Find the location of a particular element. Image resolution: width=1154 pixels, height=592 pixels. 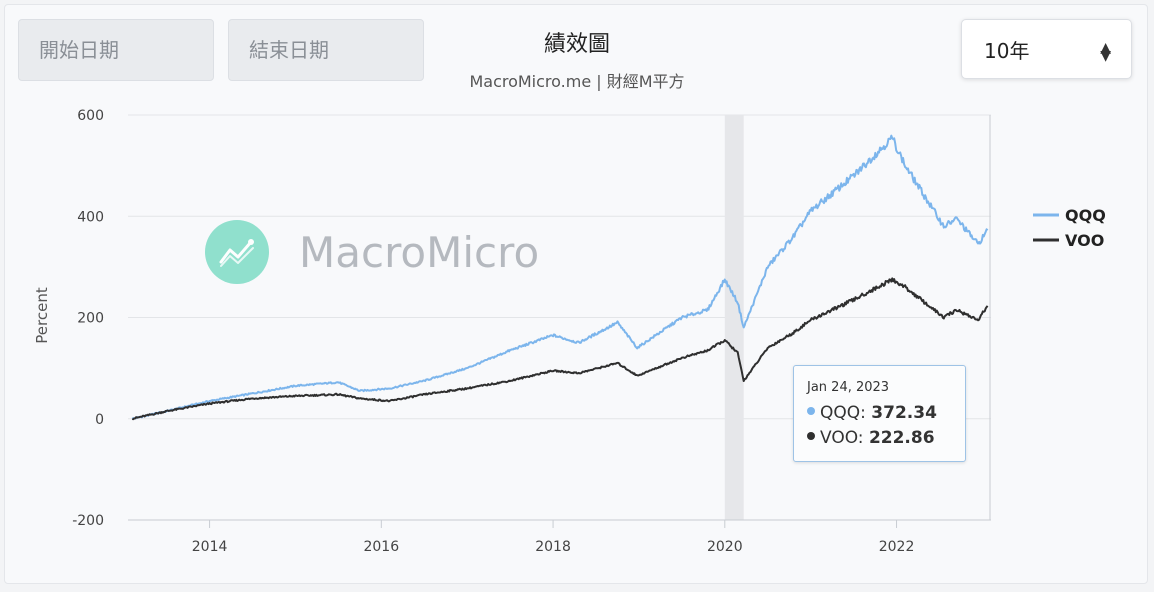

legend-label-voo: VOO is located at coordinates (1084, 240).